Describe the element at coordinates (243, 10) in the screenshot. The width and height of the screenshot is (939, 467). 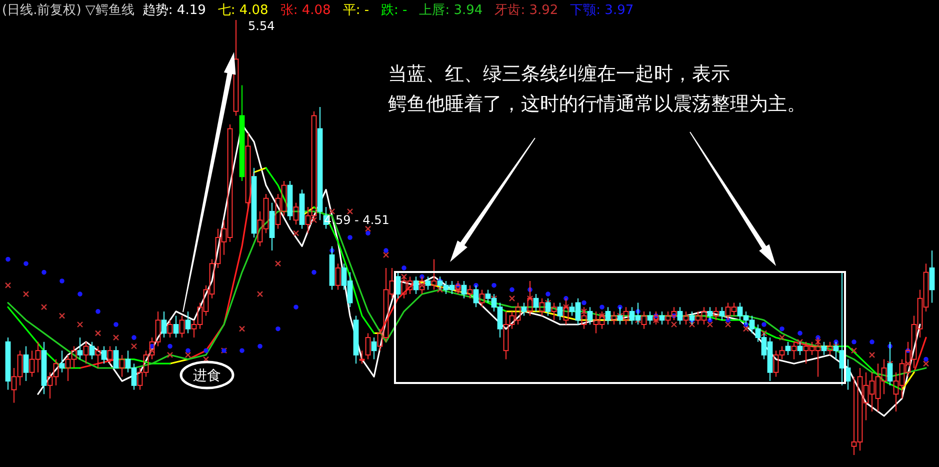
I see `legend-label: 七: 4.08` at that location.